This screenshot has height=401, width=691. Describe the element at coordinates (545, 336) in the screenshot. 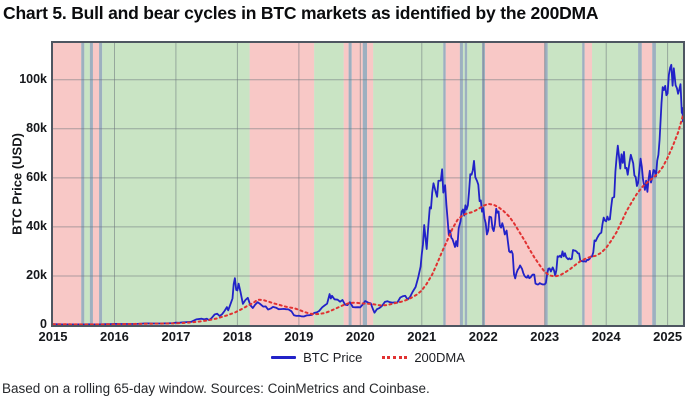

I see `x-tick-label: 2023` at that location.